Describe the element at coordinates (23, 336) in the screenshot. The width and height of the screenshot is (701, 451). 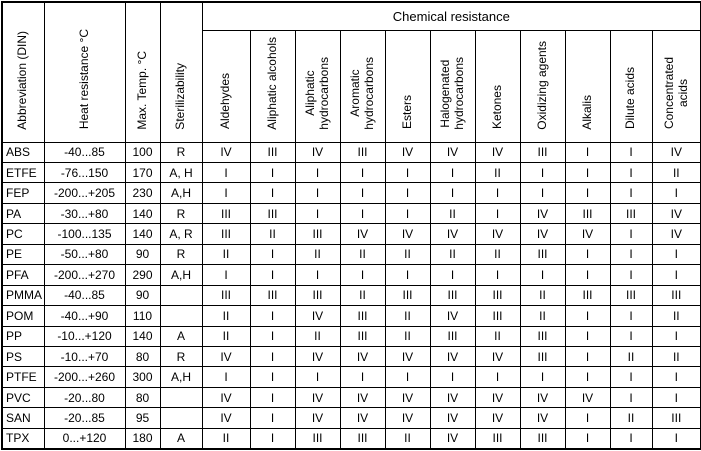
I see `abbreviation-cell: PP` at that location.